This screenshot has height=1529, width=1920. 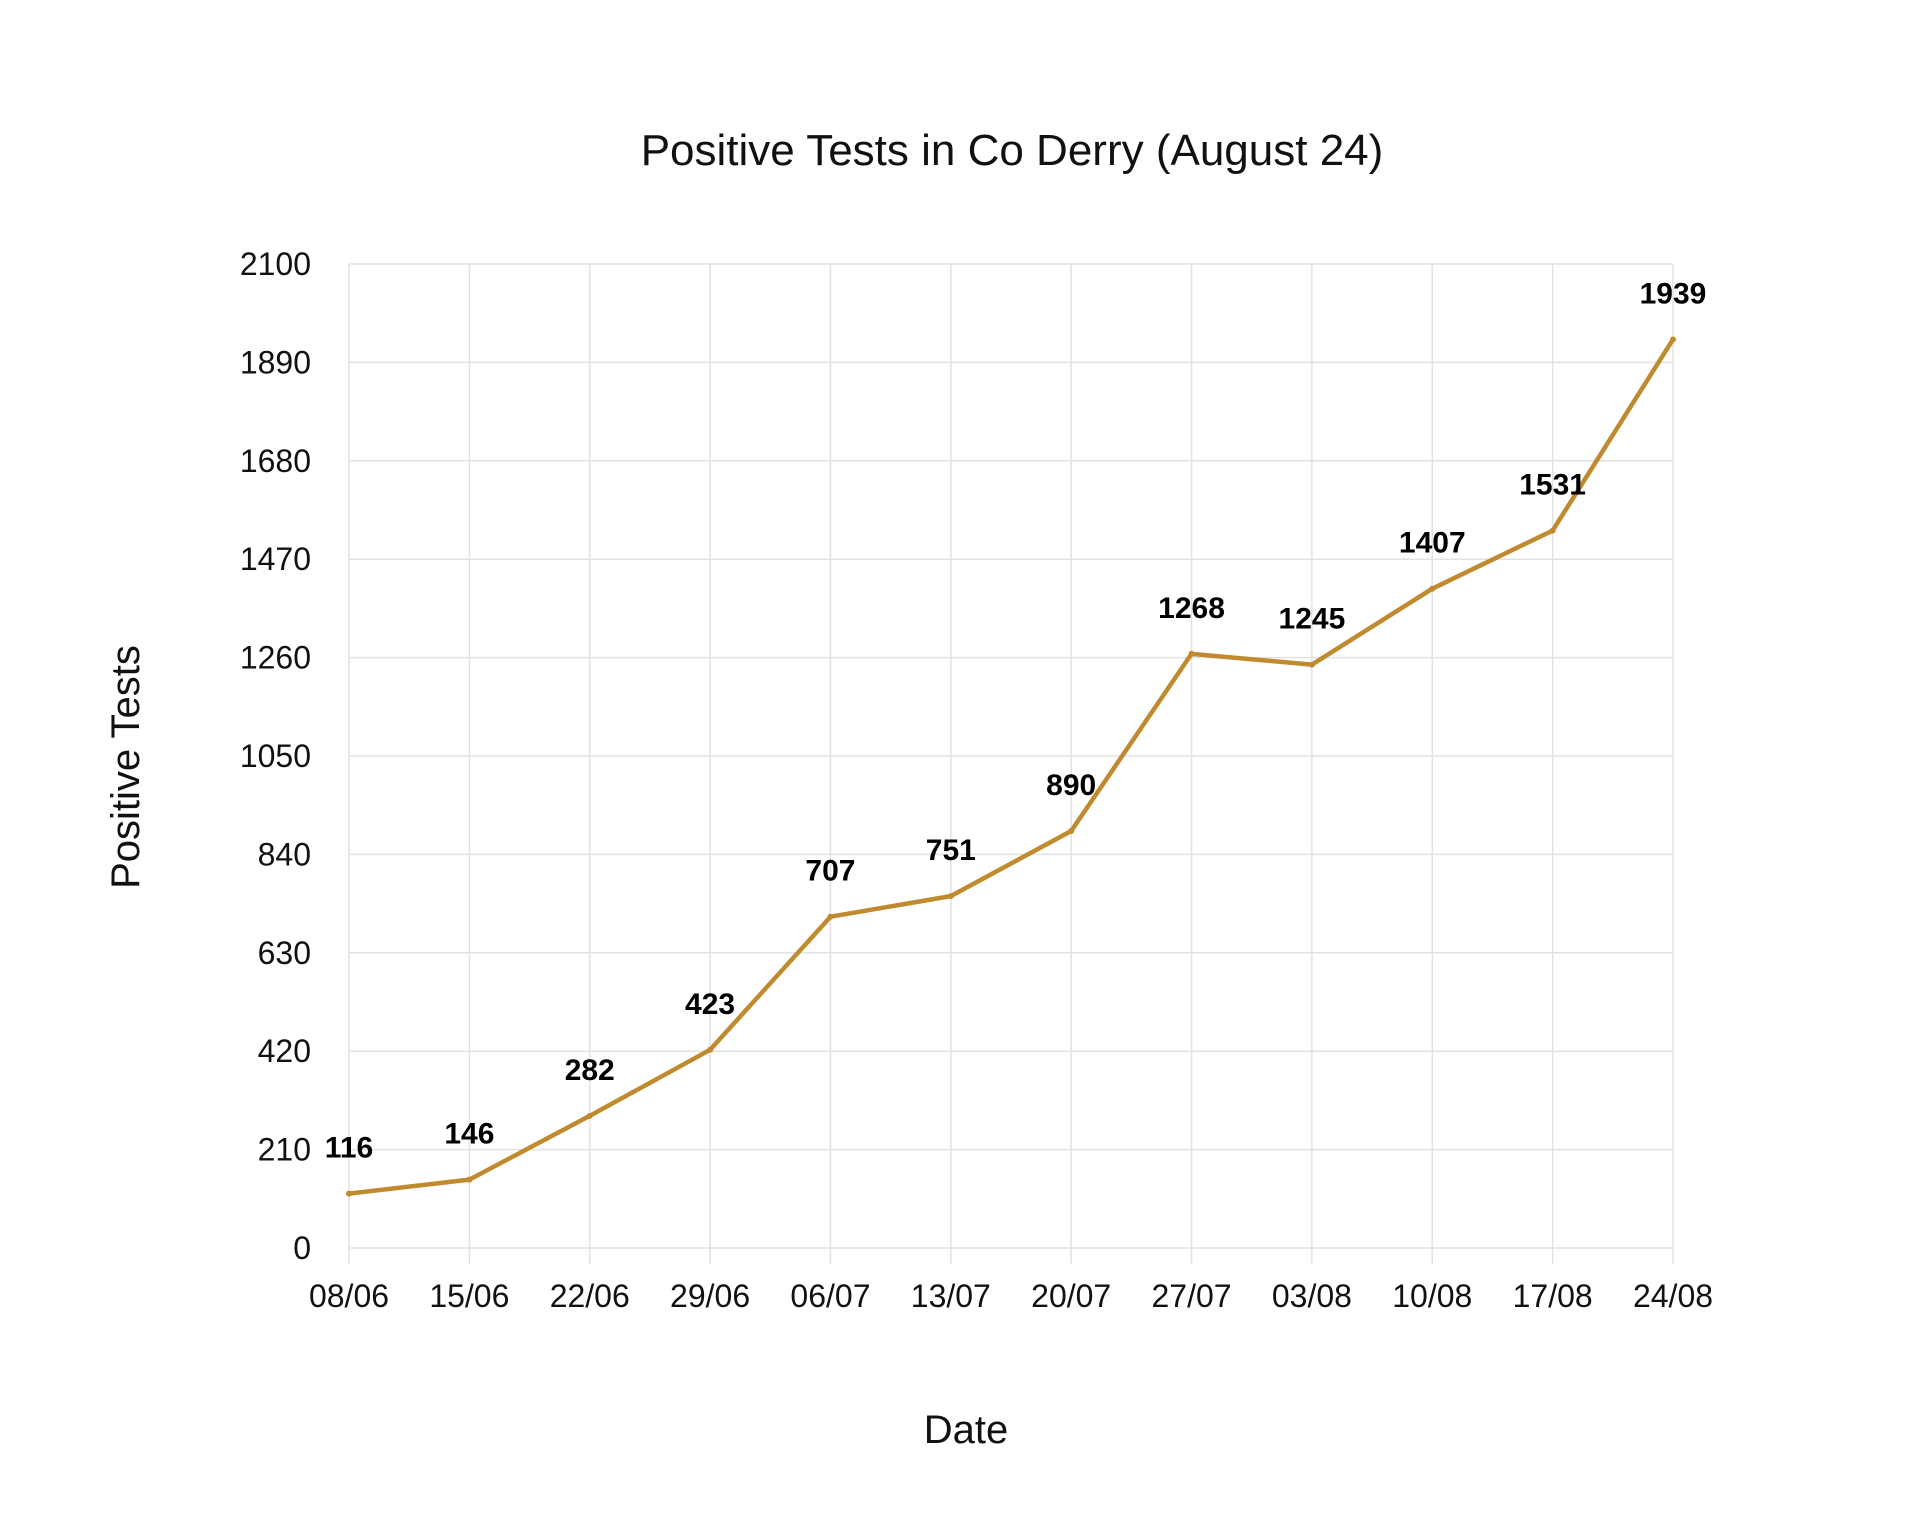 I want to click on y-tick-label: 840, so click(x=284, y=854).